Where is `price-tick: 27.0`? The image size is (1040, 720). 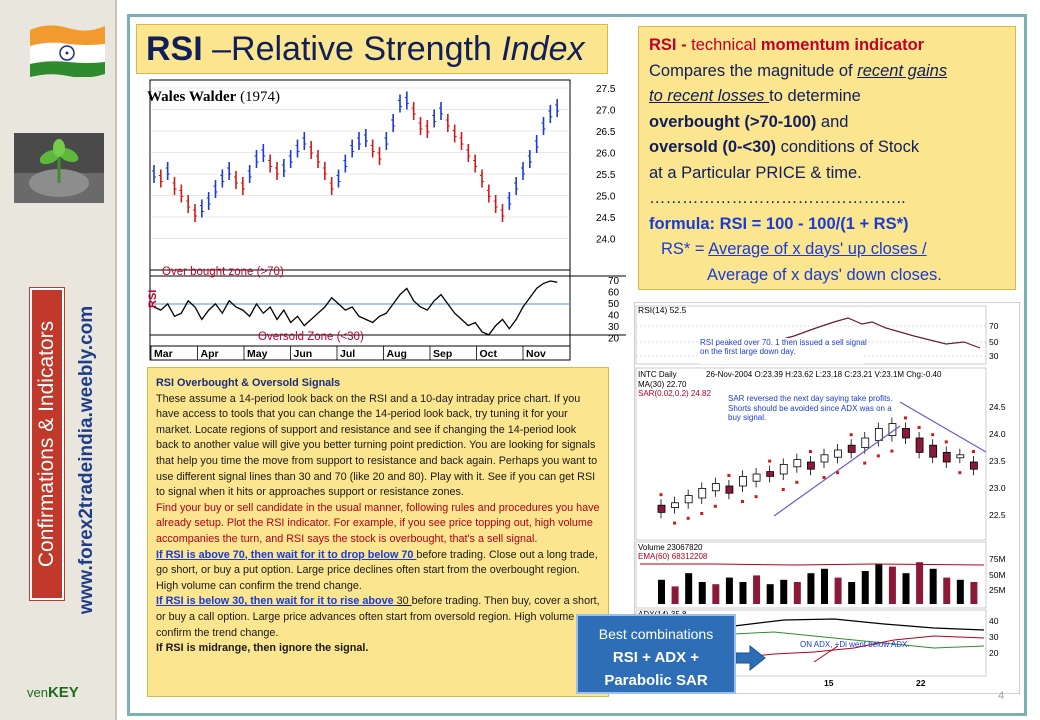
price-tick: 27.0 is located at coordinates (606, 111).